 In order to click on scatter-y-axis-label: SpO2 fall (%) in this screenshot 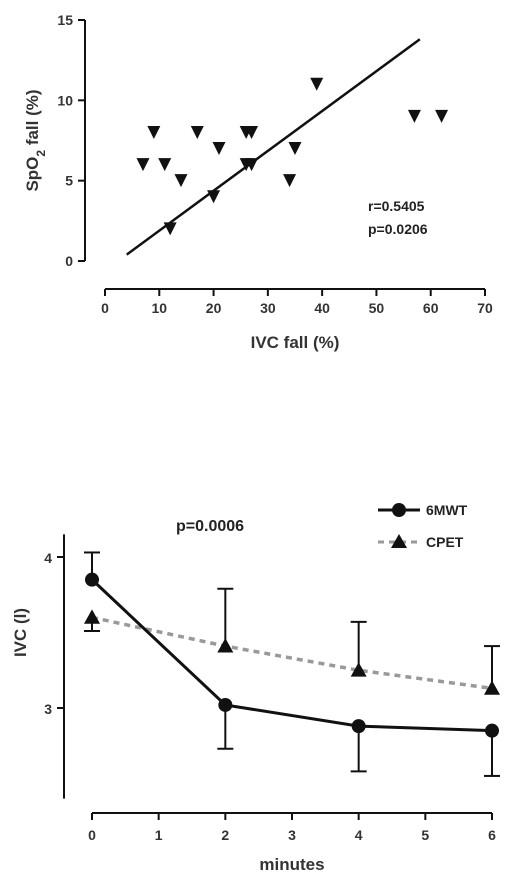, I will do `click(35, 140)`.